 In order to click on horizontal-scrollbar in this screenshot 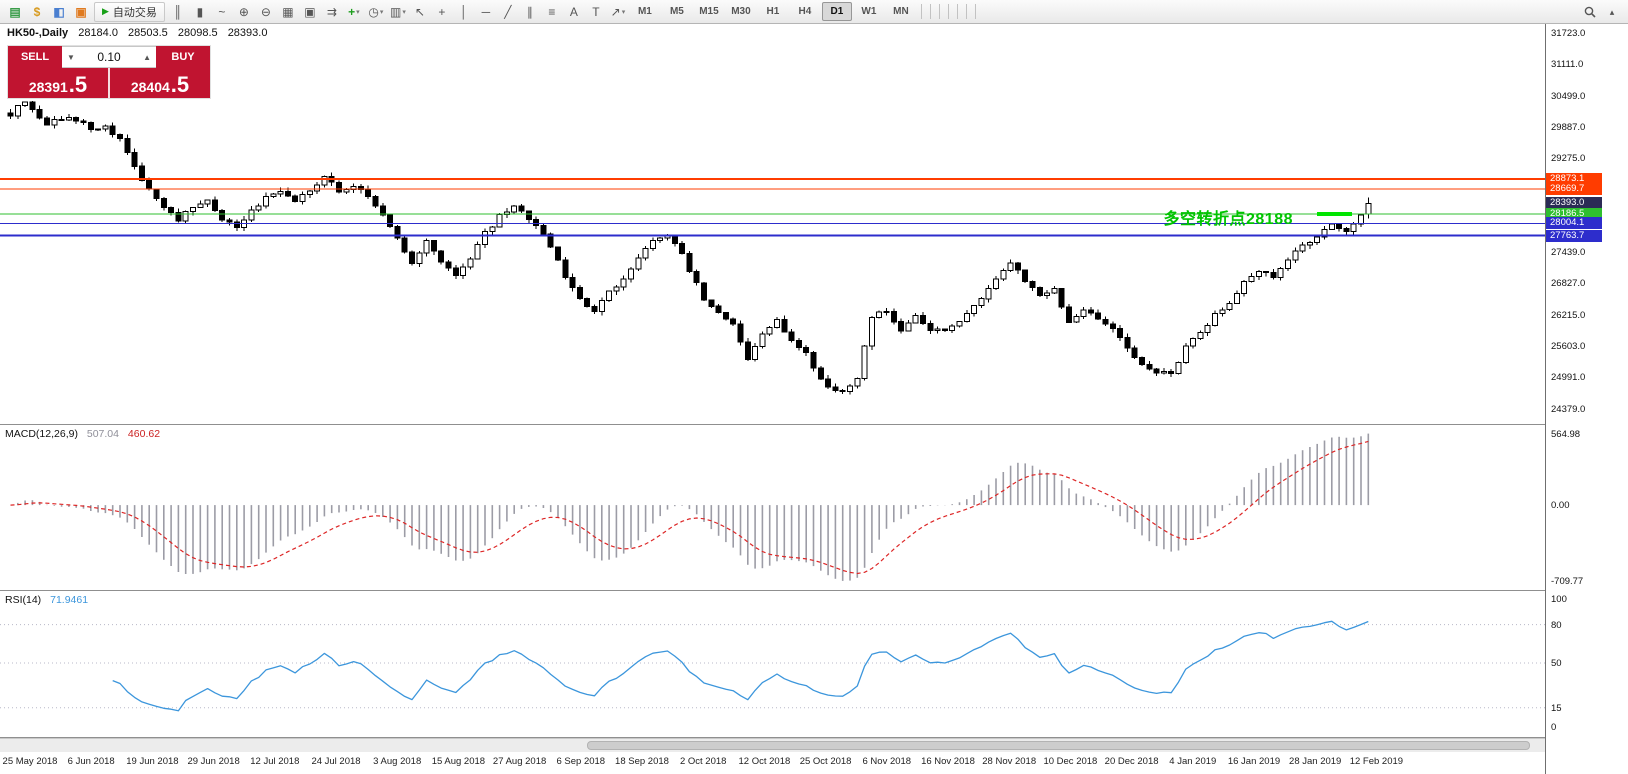, I will do `click(772, 745)`.